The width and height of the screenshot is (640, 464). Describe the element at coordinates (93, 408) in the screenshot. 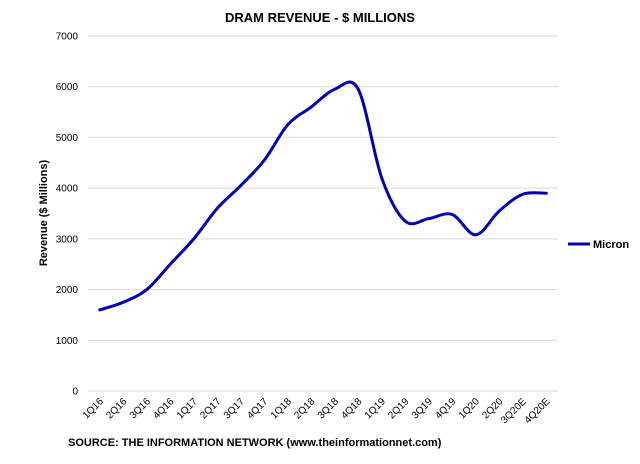

I see `x-tick-label: 1Q16` at that location.